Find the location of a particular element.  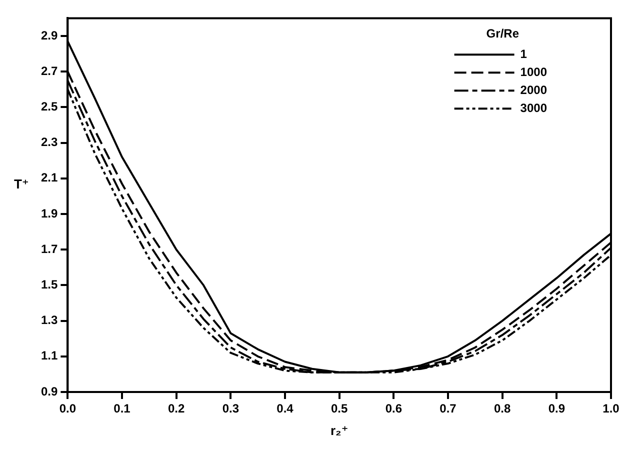

y-tick-label: 1.1 is located at coordinates (49, 355).